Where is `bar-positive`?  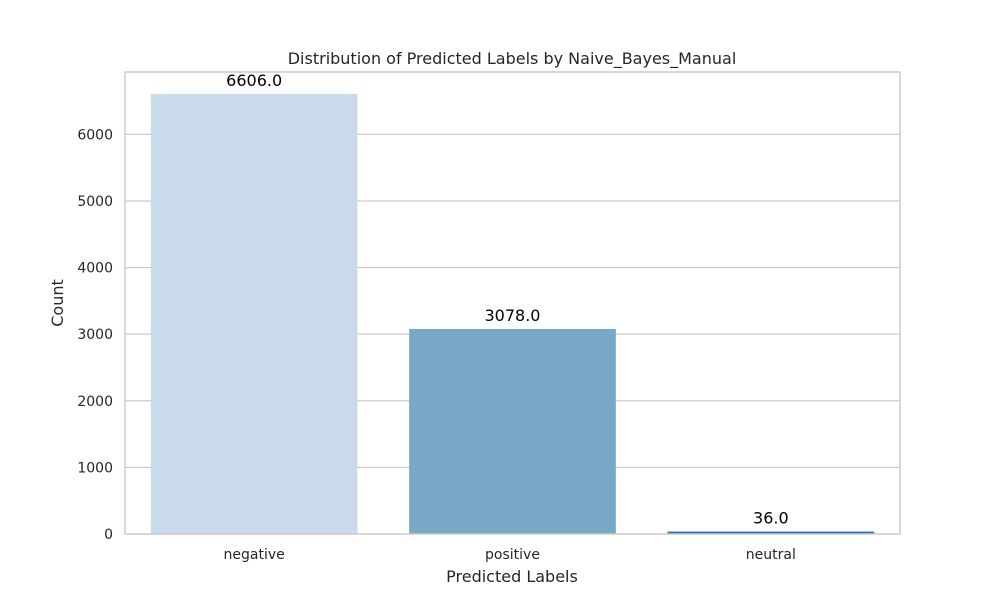 bar-positive is located at coordinates (512, 431).